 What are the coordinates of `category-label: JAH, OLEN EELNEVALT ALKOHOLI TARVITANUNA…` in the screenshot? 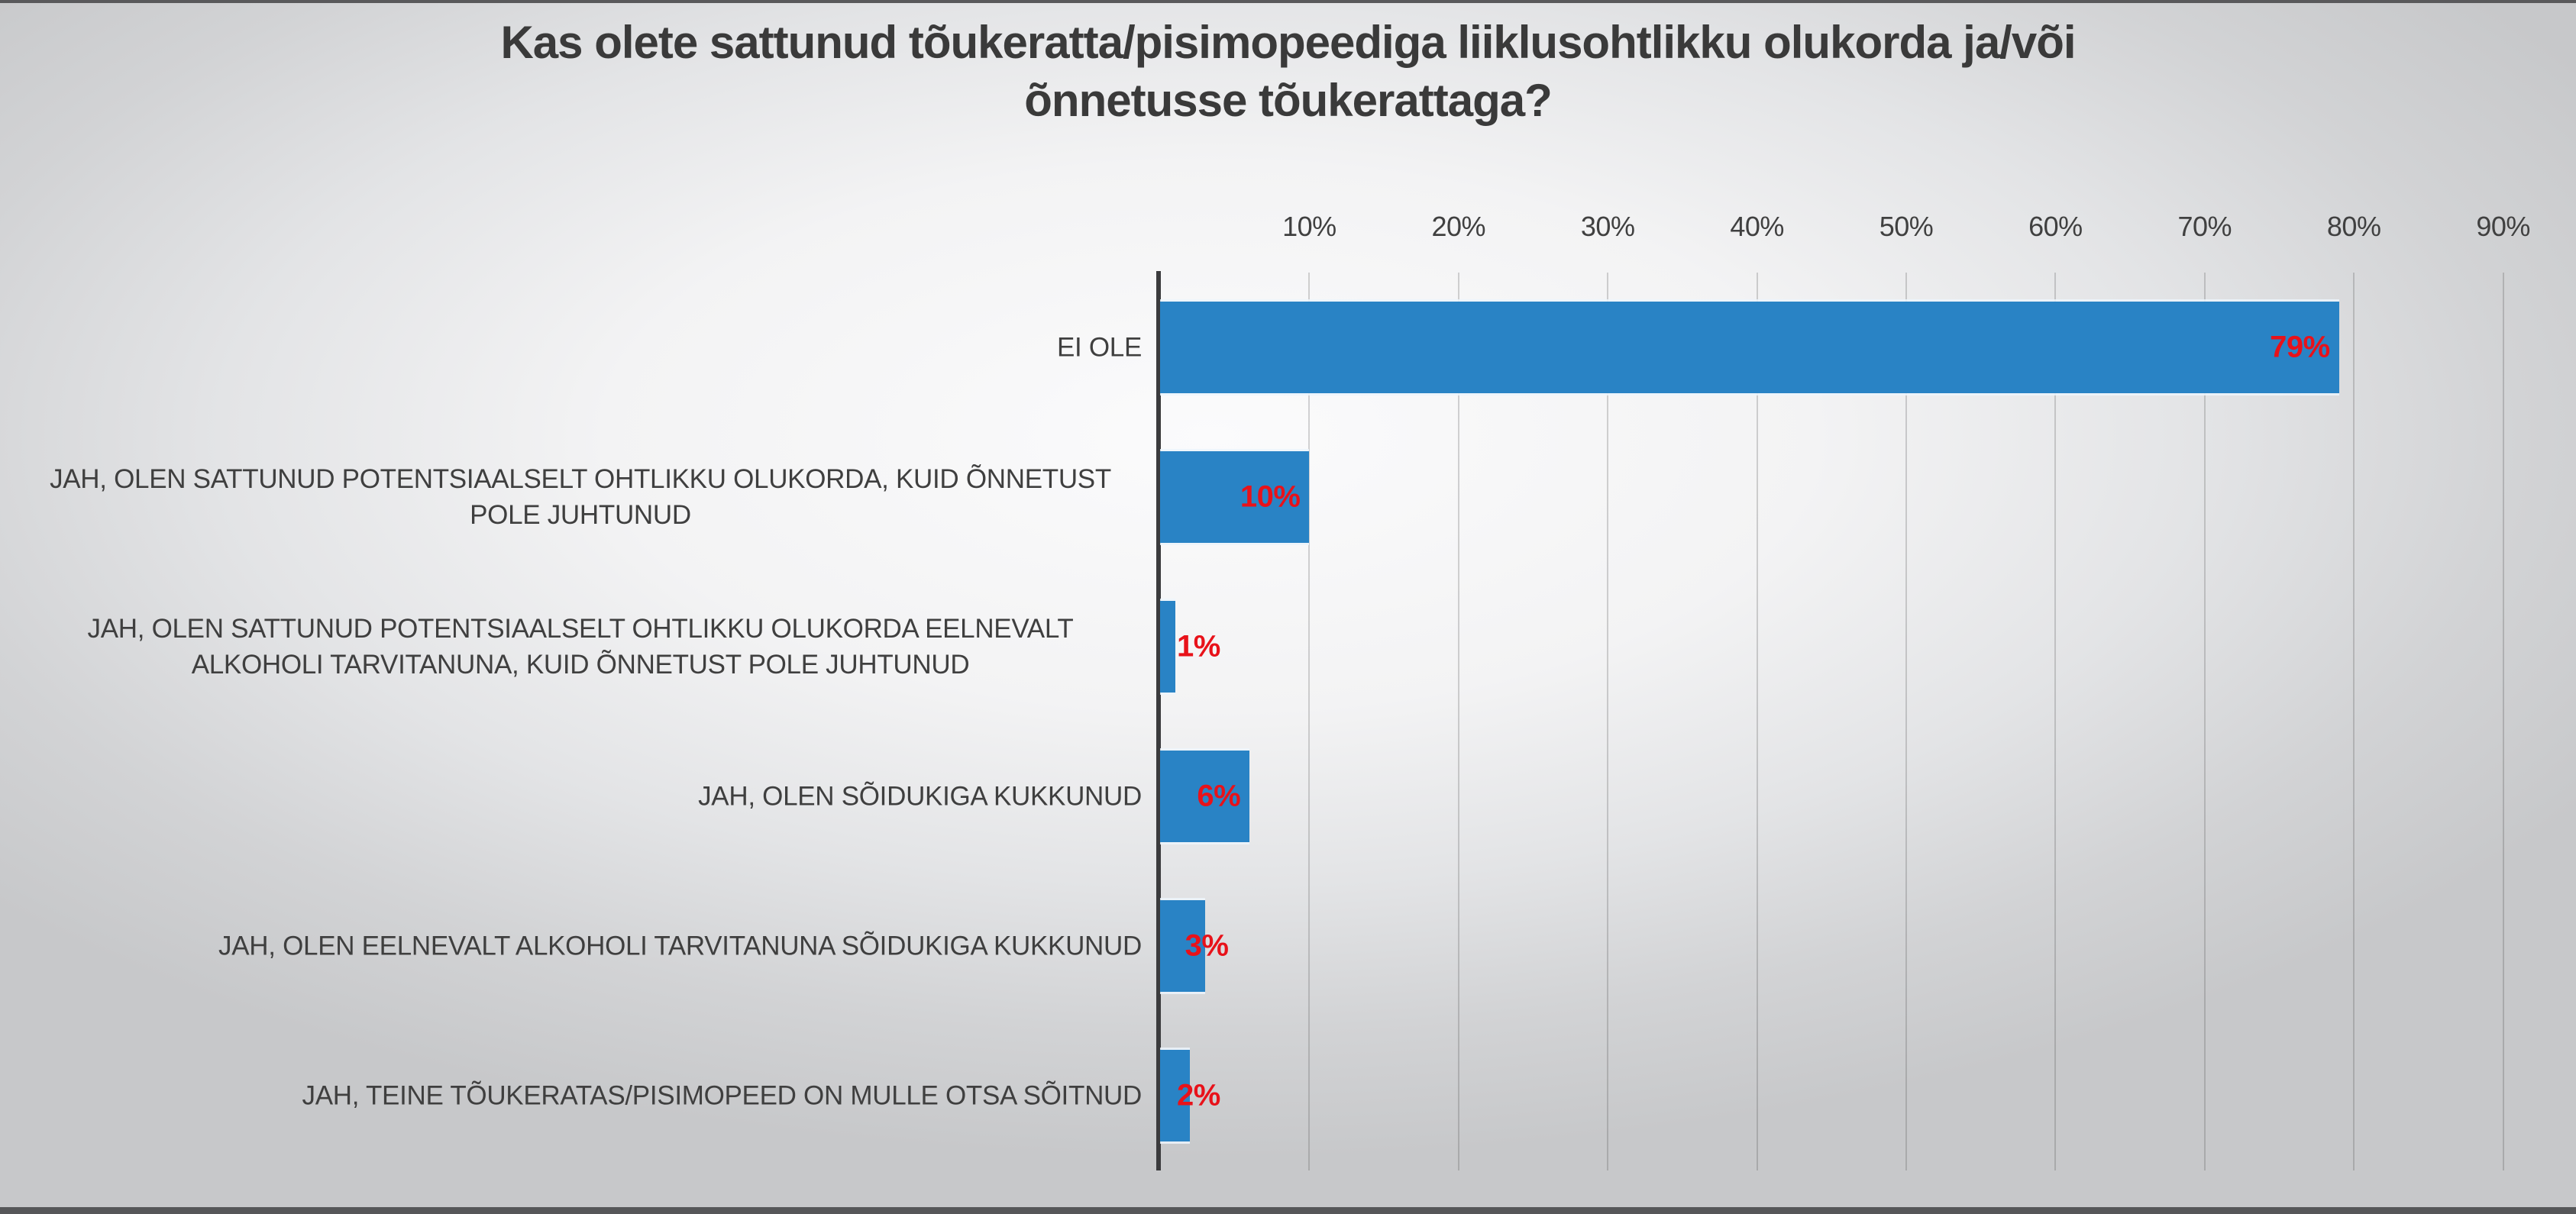 It's located at (680, 946).